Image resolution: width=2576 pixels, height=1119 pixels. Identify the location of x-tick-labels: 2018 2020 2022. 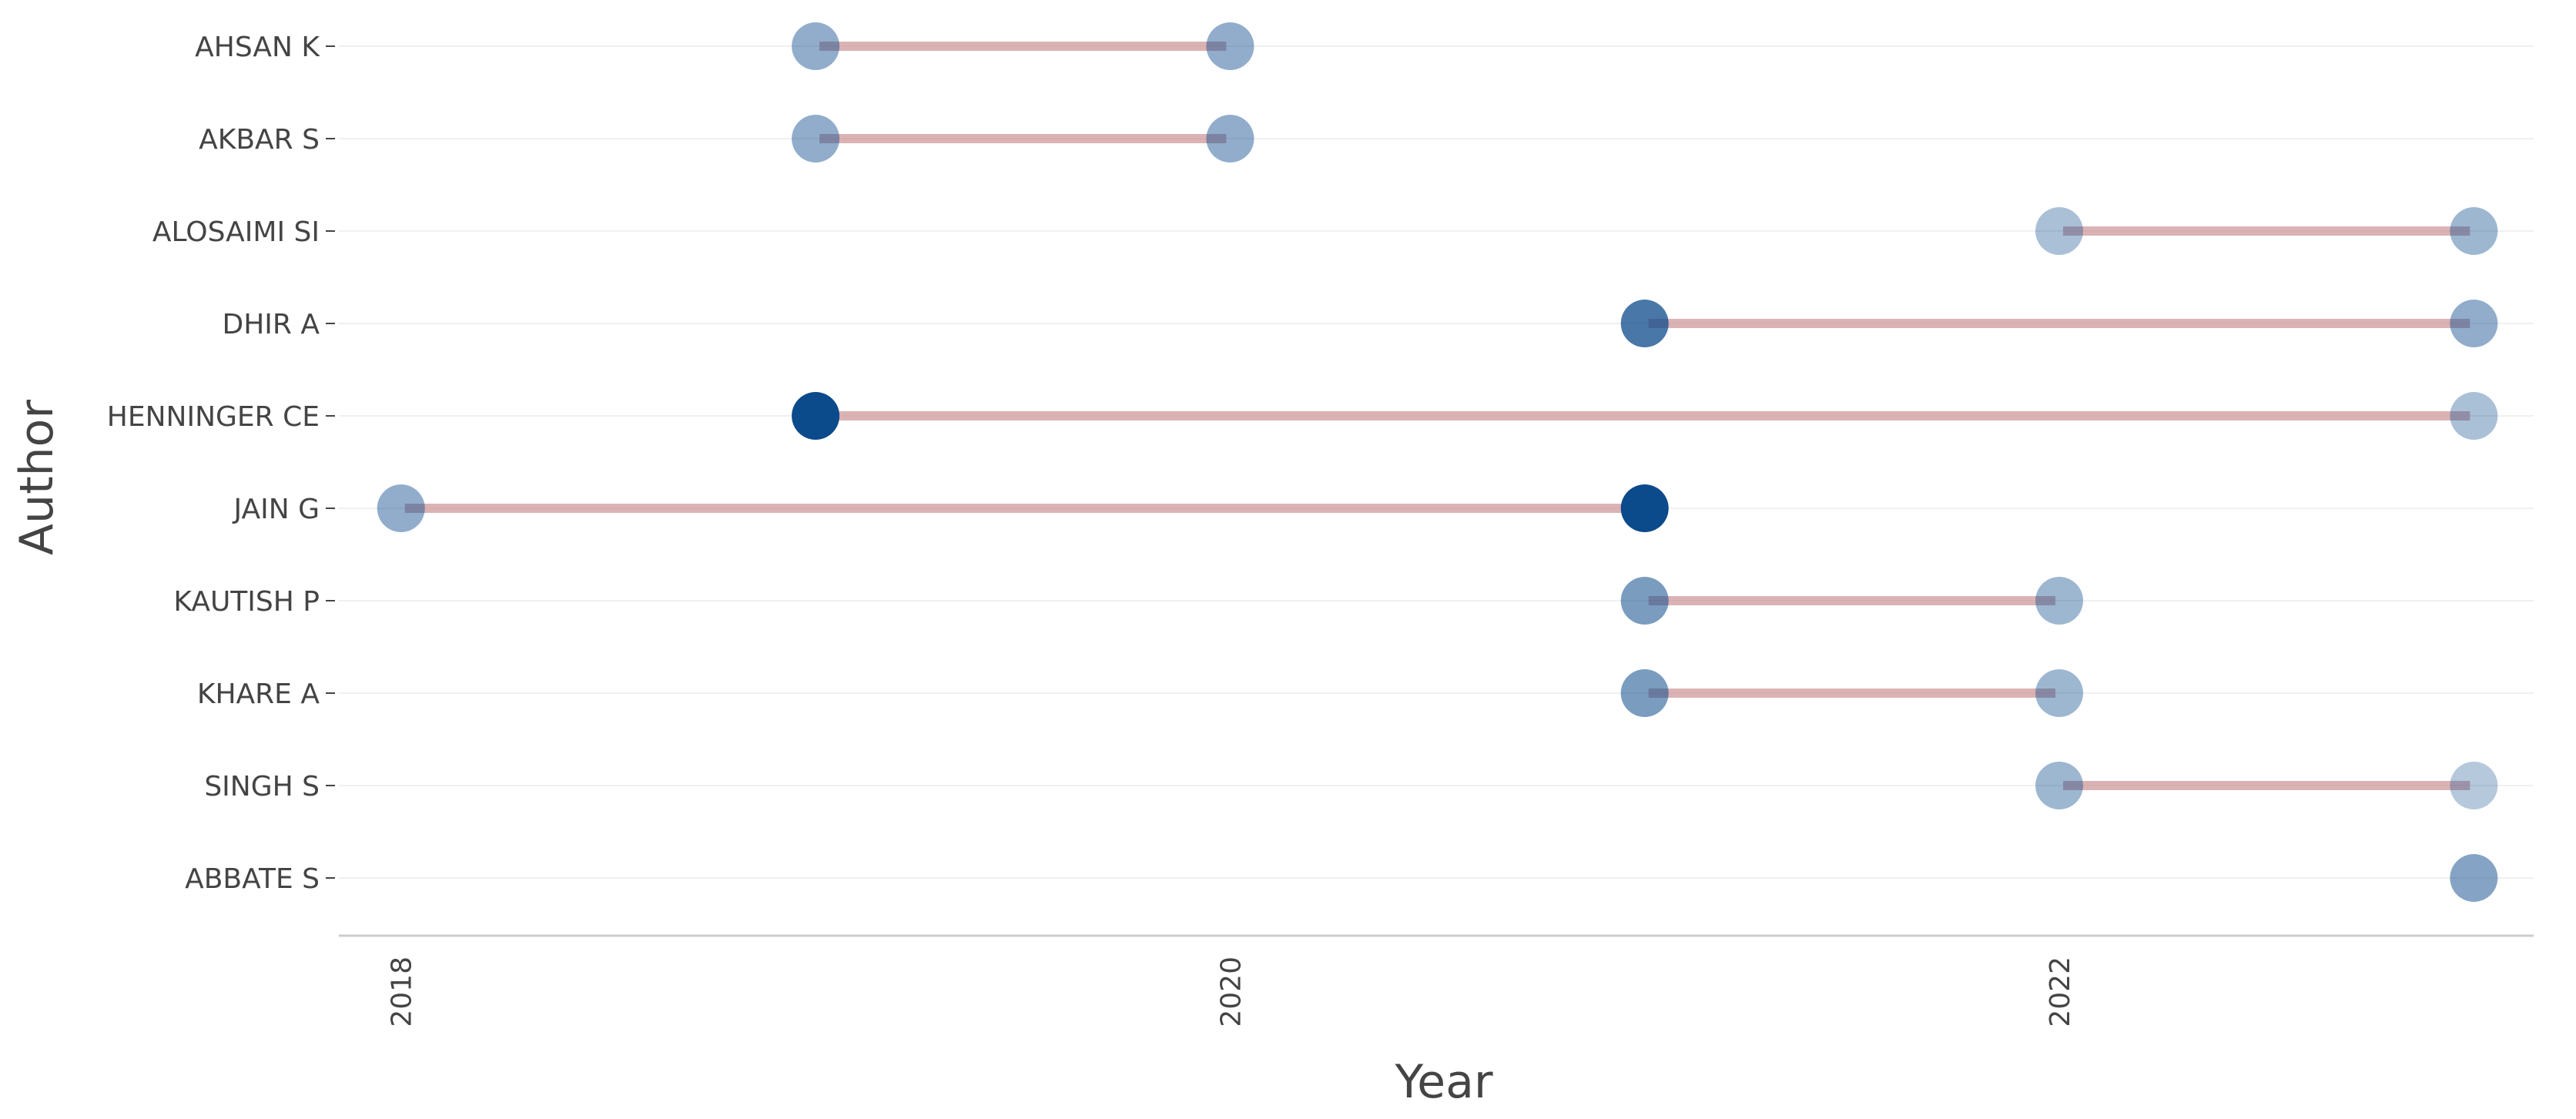
(1231, 992).